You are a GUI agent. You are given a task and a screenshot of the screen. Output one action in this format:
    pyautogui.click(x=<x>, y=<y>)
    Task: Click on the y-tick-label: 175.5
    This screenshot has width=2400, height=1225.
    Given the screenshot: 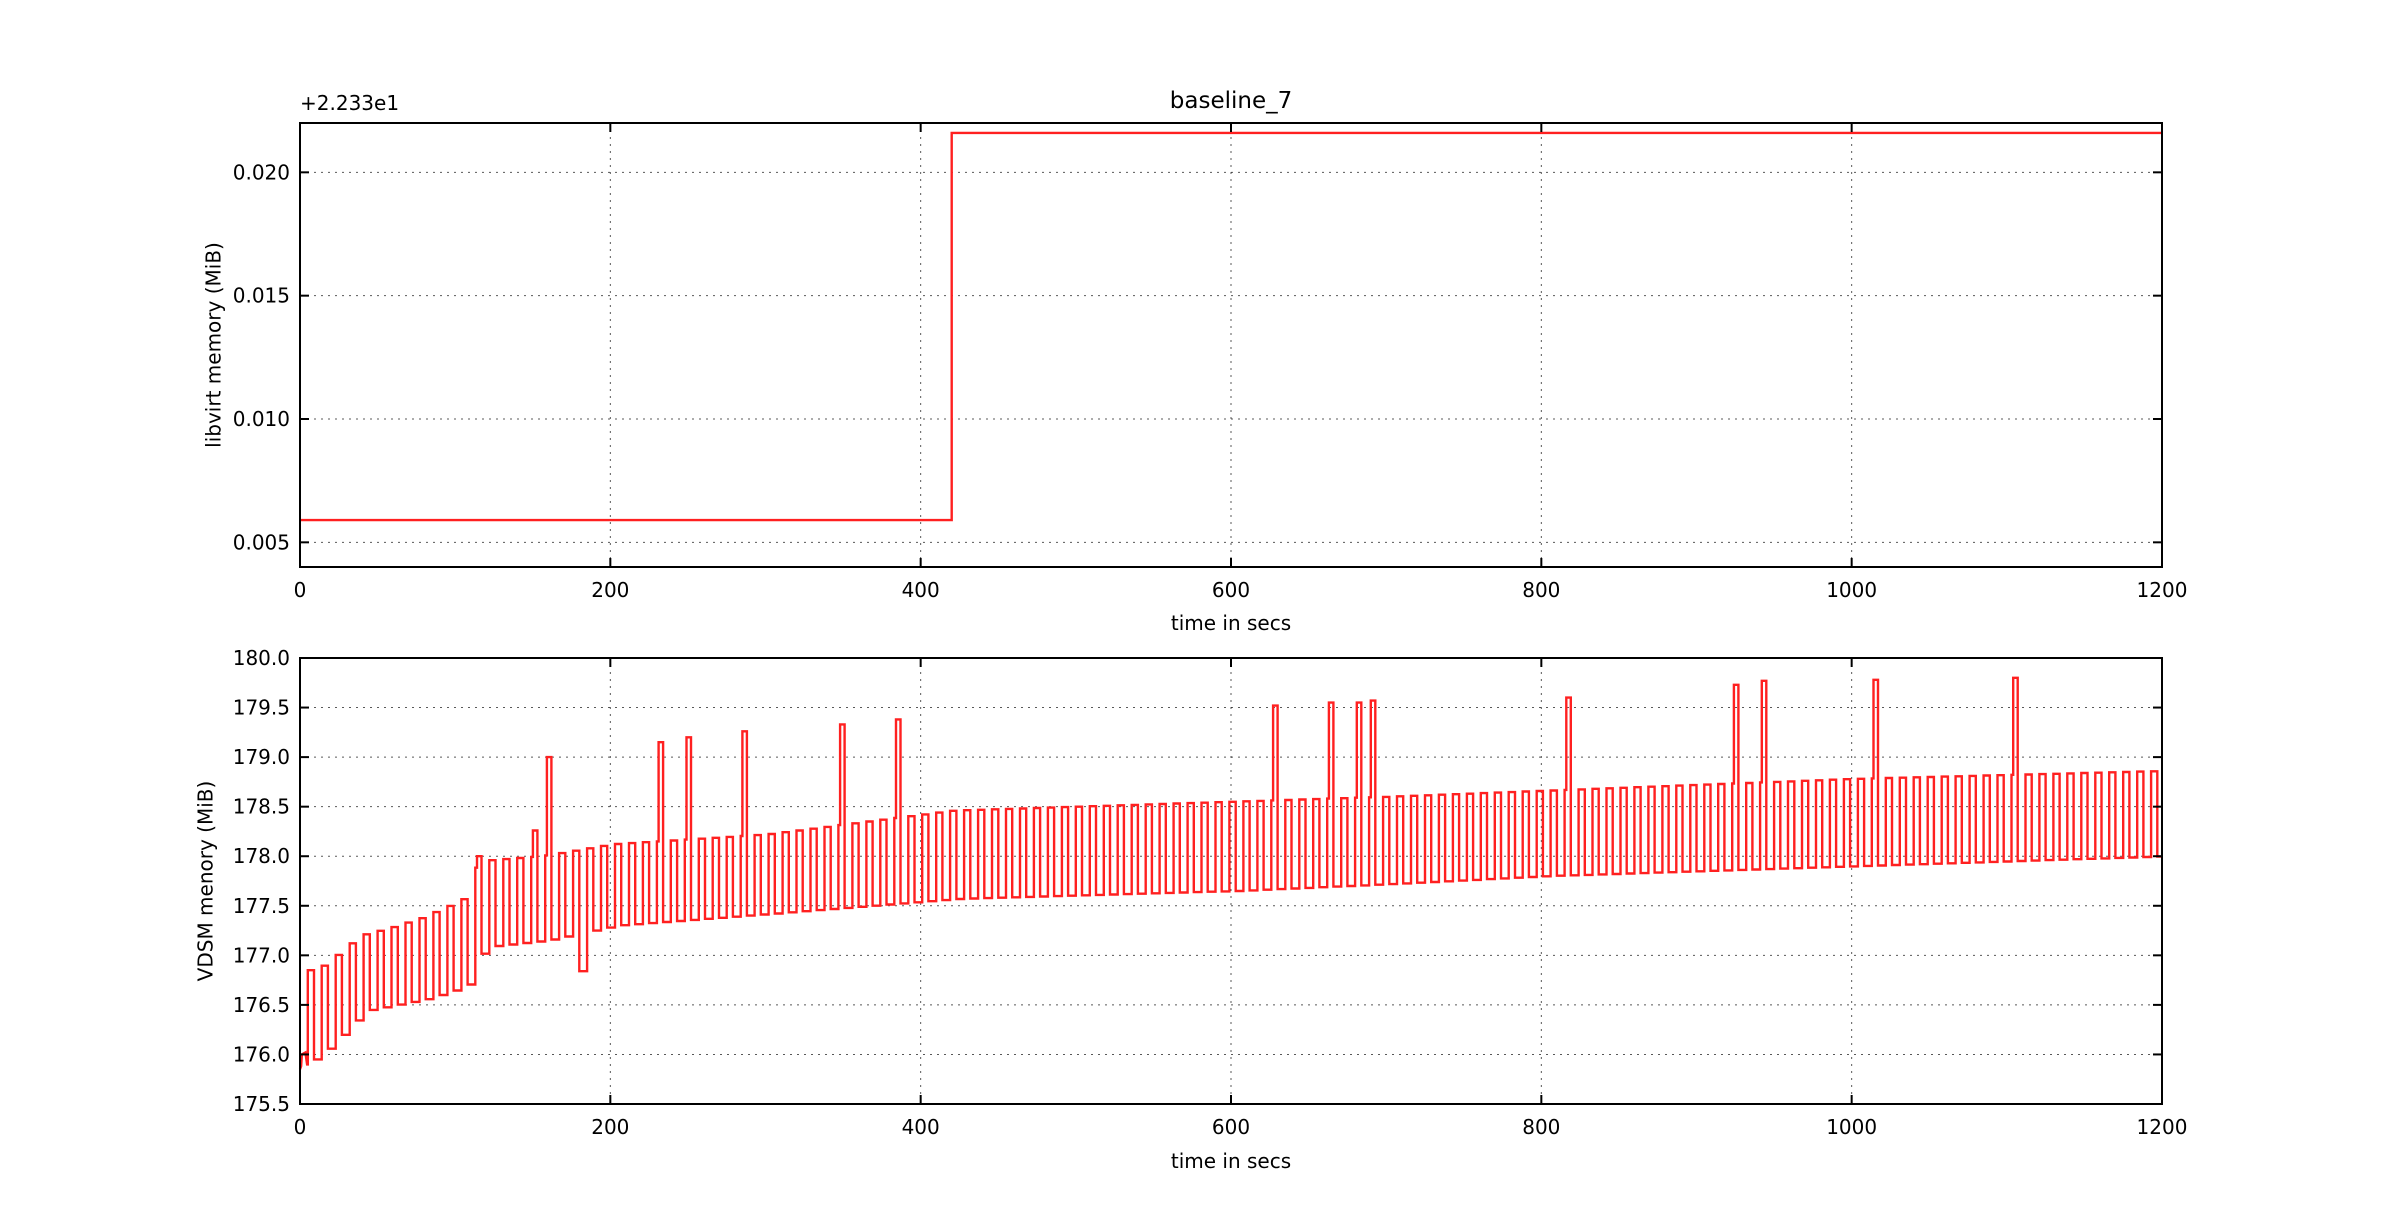 What is the action you would take?
    pyautogui.click(x=261, y=1104)
    